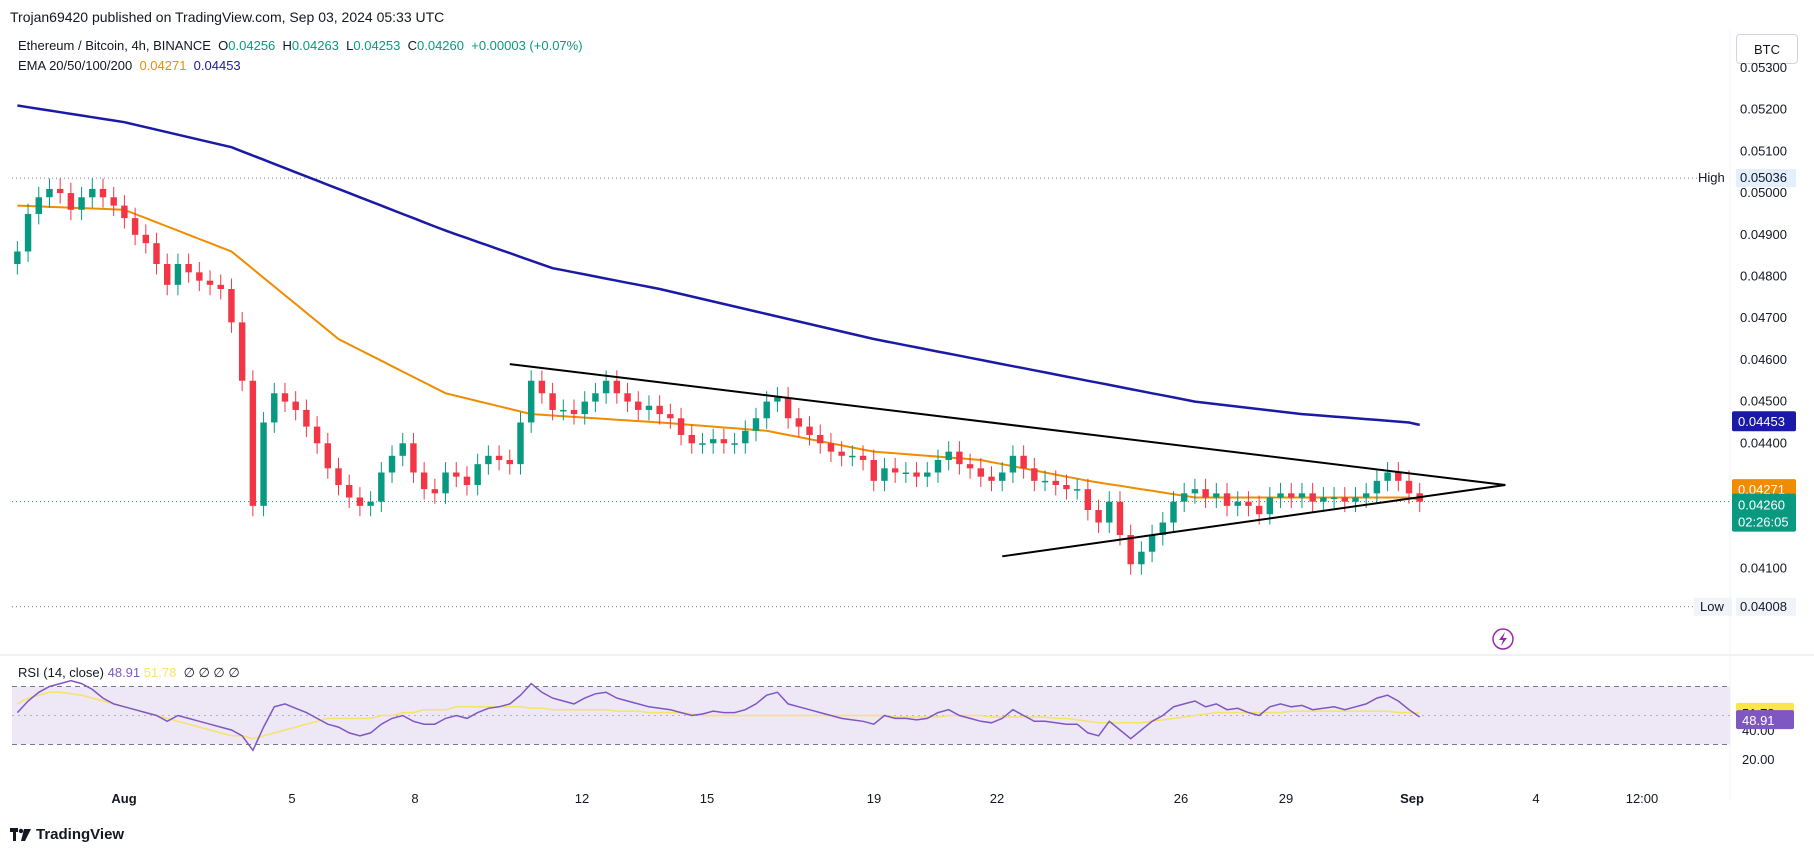 The height and width of the screenshot is (855, 1814). Describe the element at coordinates (350, 45) in the screenshot. I see `low-label: L` at that location.